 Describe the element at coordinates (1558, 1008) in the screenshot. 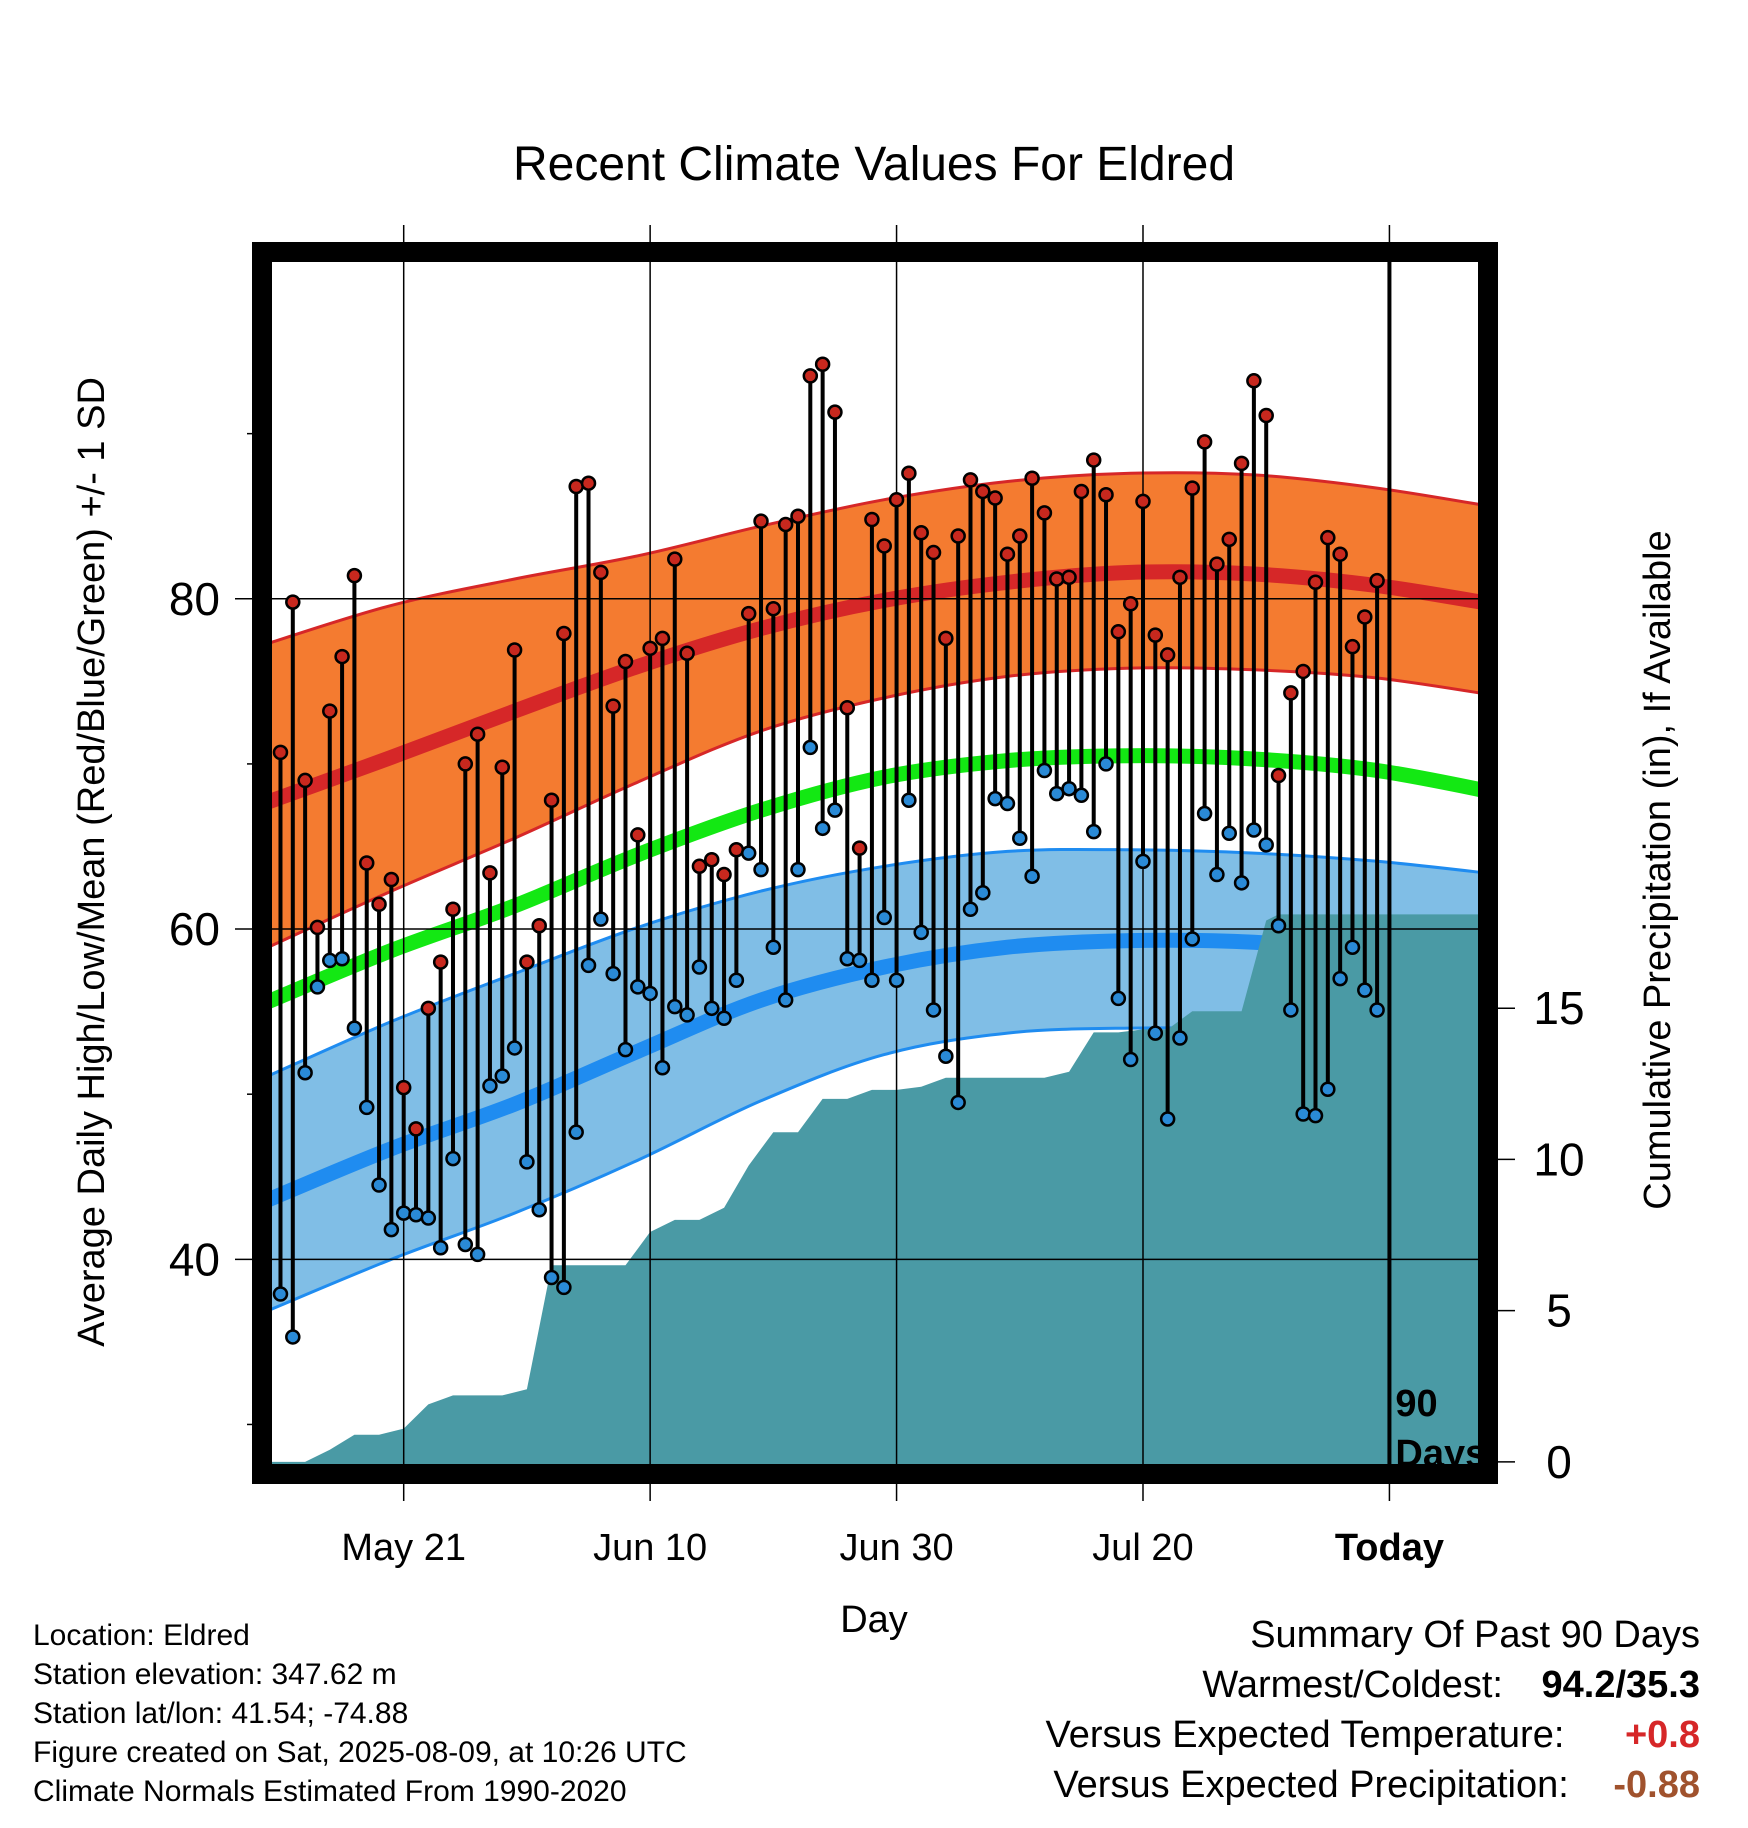

I see `precip-tick-label: 15` at that location.